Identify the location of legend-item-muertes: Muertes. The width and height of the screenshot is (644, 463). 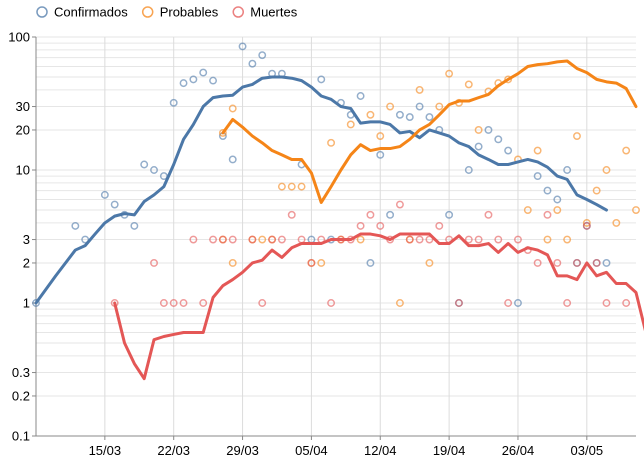
(265, 12).